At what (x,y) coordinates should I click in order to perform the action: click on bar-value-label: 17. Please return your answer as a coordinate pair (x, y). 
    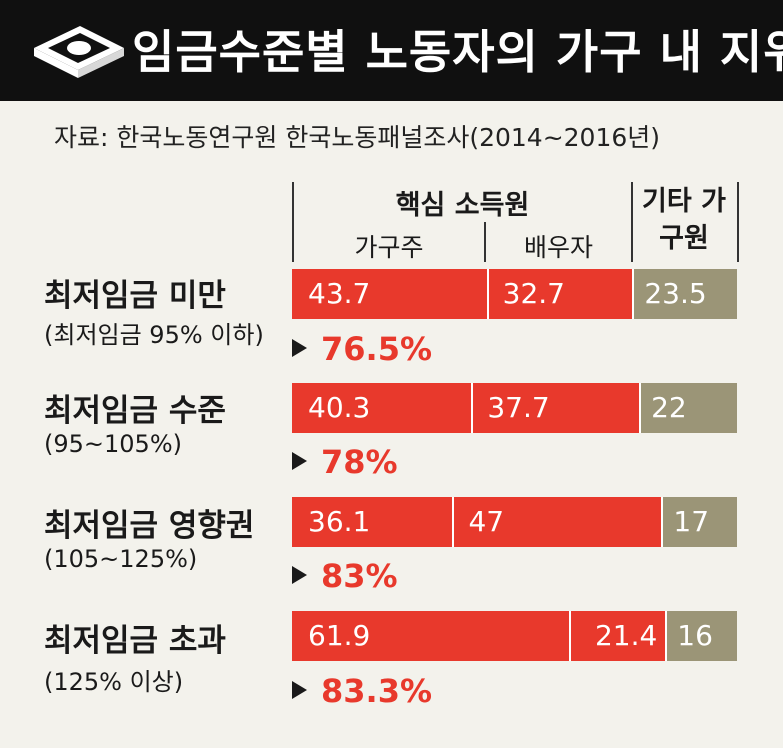
    Looking at the image, I should click on (691, 521).